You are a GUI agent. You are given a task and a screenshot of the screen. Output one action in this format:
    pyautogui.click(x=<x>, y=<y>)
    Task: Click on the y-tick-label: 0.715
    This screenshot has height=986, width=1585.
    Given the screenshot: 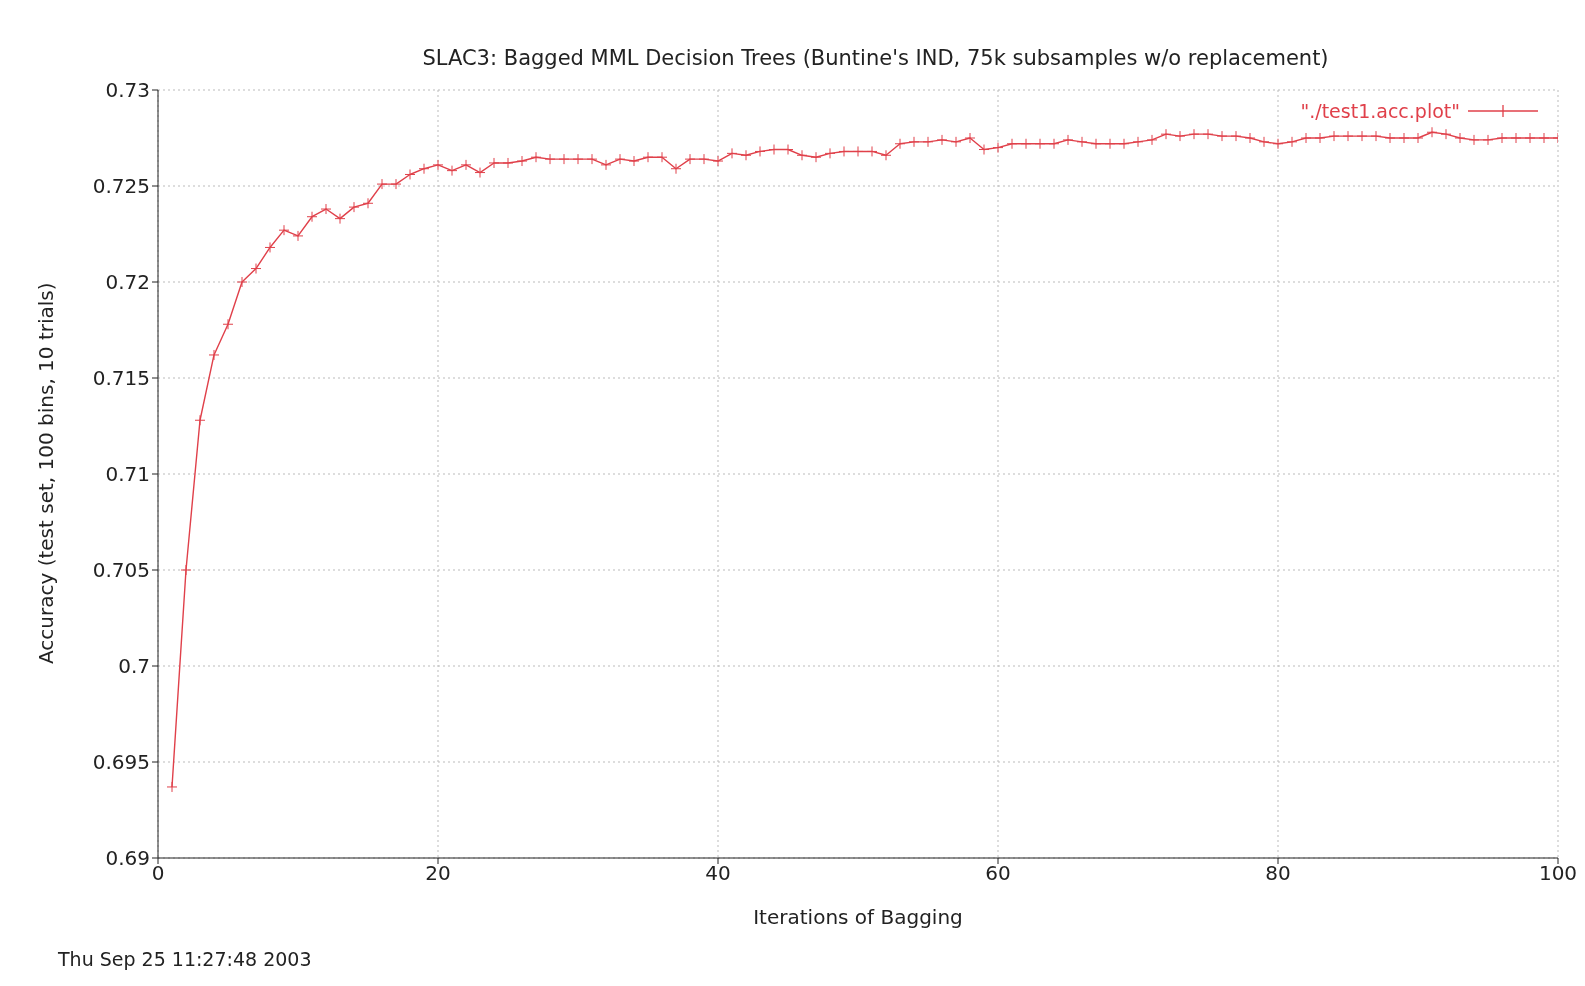 What is the action you would take?
    pyautogui.click(x=121, y=378)
    